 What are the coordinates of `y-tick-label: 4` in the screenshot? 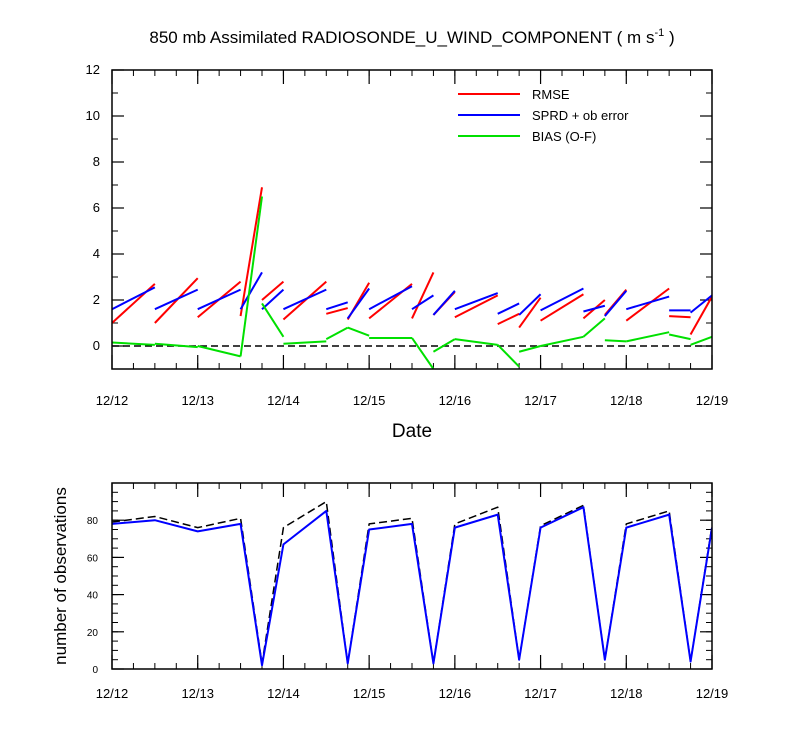 It's located at (96, 253).